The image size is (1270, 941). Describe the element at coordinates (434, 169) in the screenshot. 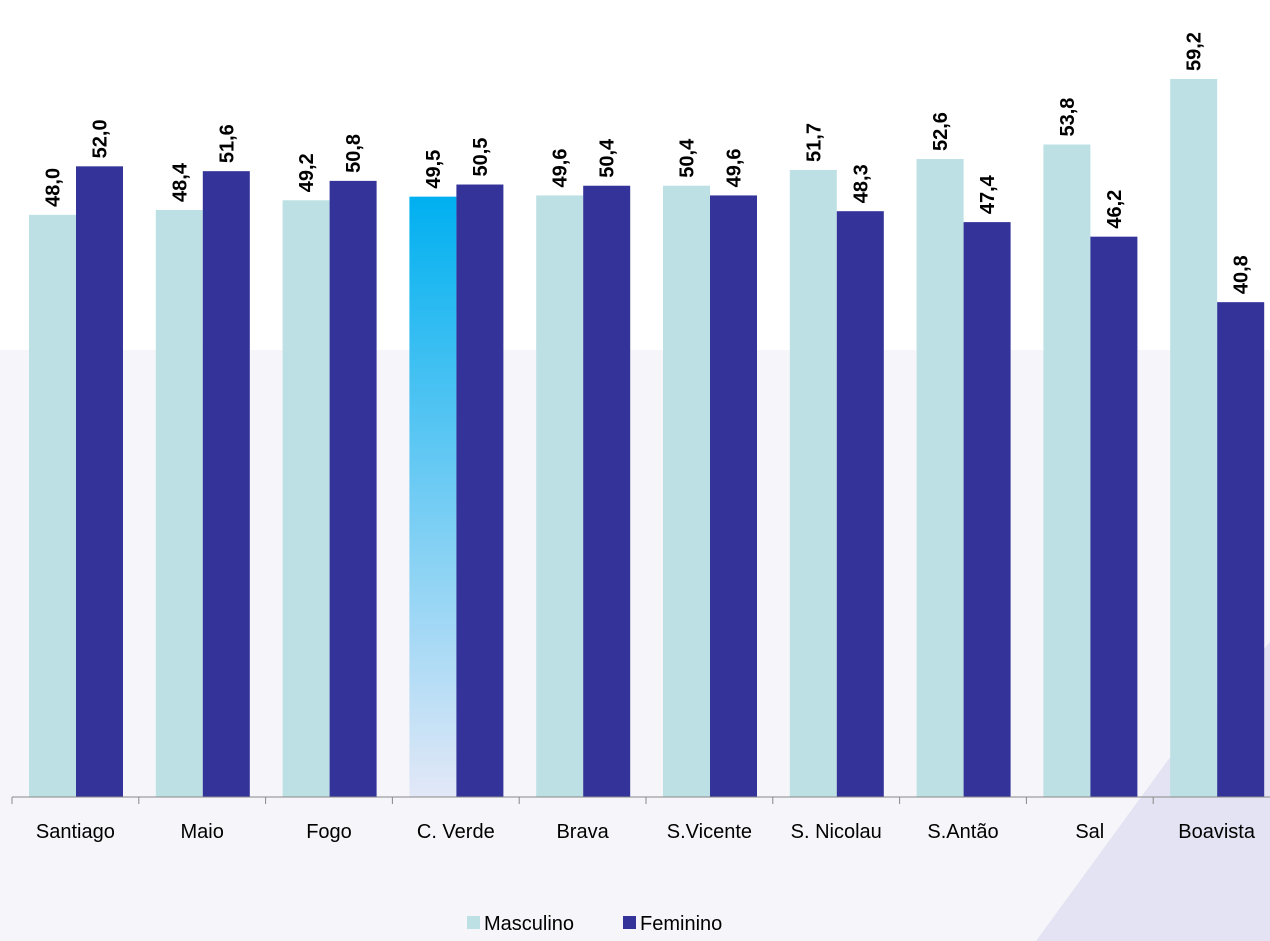

I see `data-label-masculino-c-verde: 49,5` at that location.